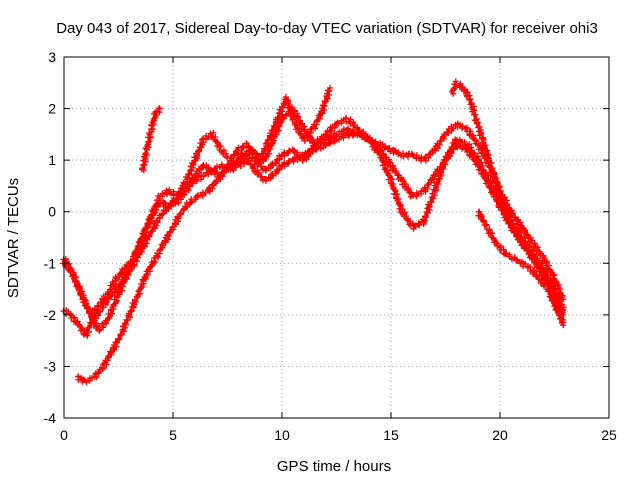  Describe the element at coordinates (173, 435) in the screenshot. I see `x-tick-label: 5` at that location.